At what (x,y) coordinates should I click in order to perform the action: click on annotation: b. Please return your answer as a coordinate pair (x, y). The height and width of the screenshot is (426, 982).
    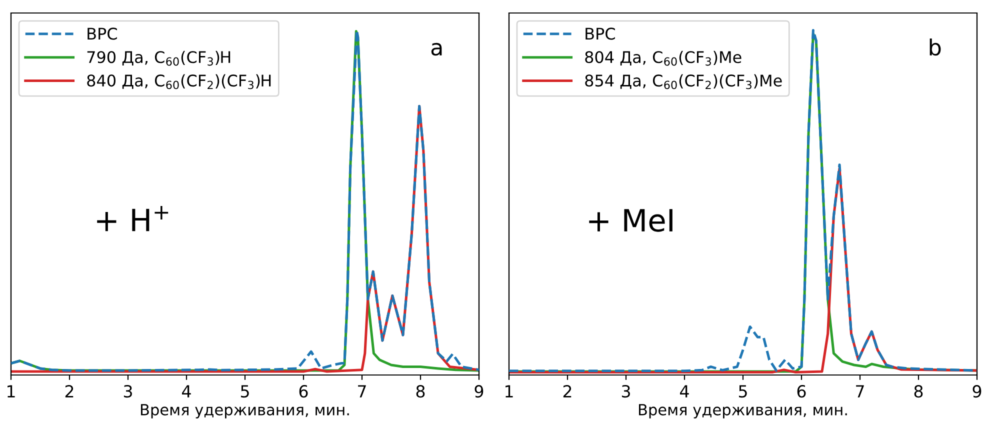
    Looking at the image, I should click on (935, 47).